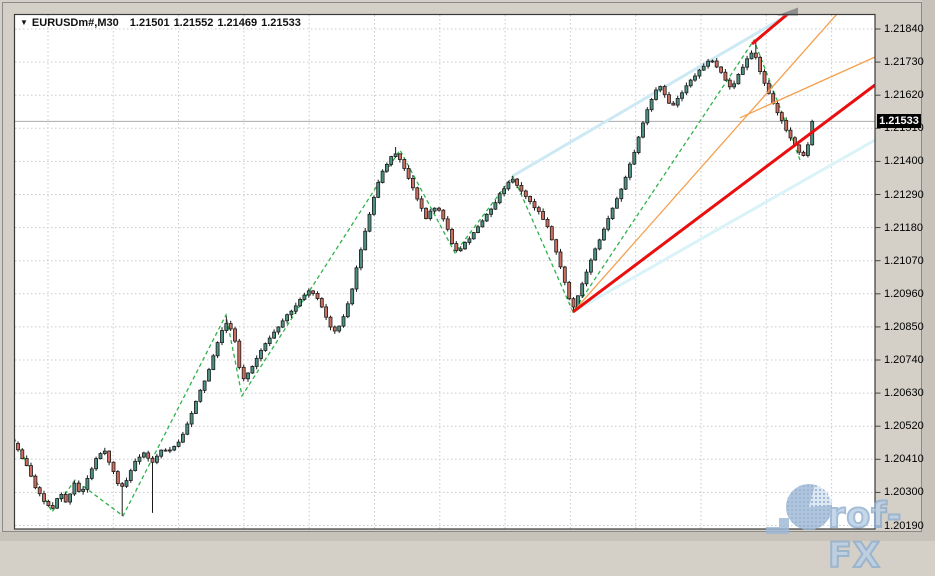 The width and height of the screenshot is (935, 576). Describe the element at coordinates (904, 526) in the screenshot. I see `price-tick-label: 1.20190` at that location.